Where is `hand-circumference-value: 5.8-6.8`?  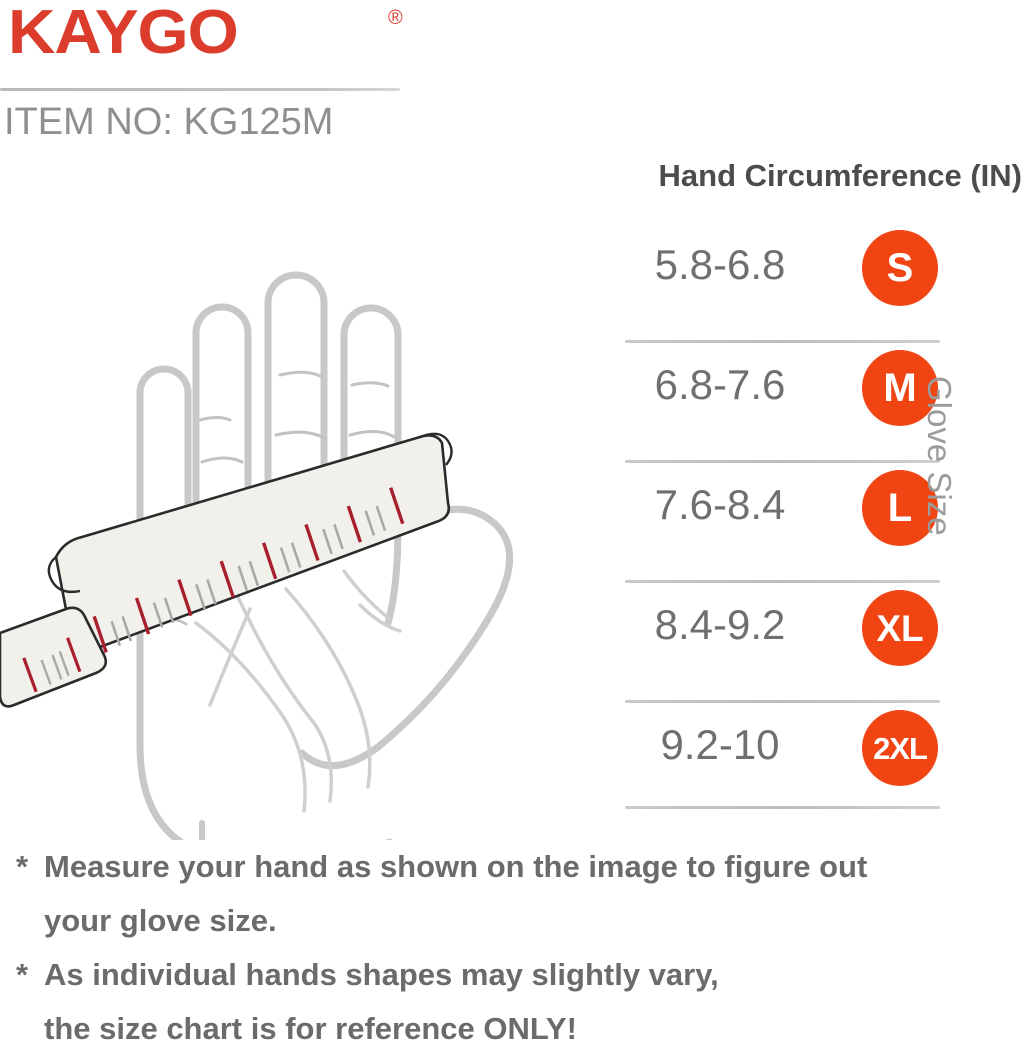
hand-circumference-value: 5.8-6.8 is located at coordinates (720, 264).